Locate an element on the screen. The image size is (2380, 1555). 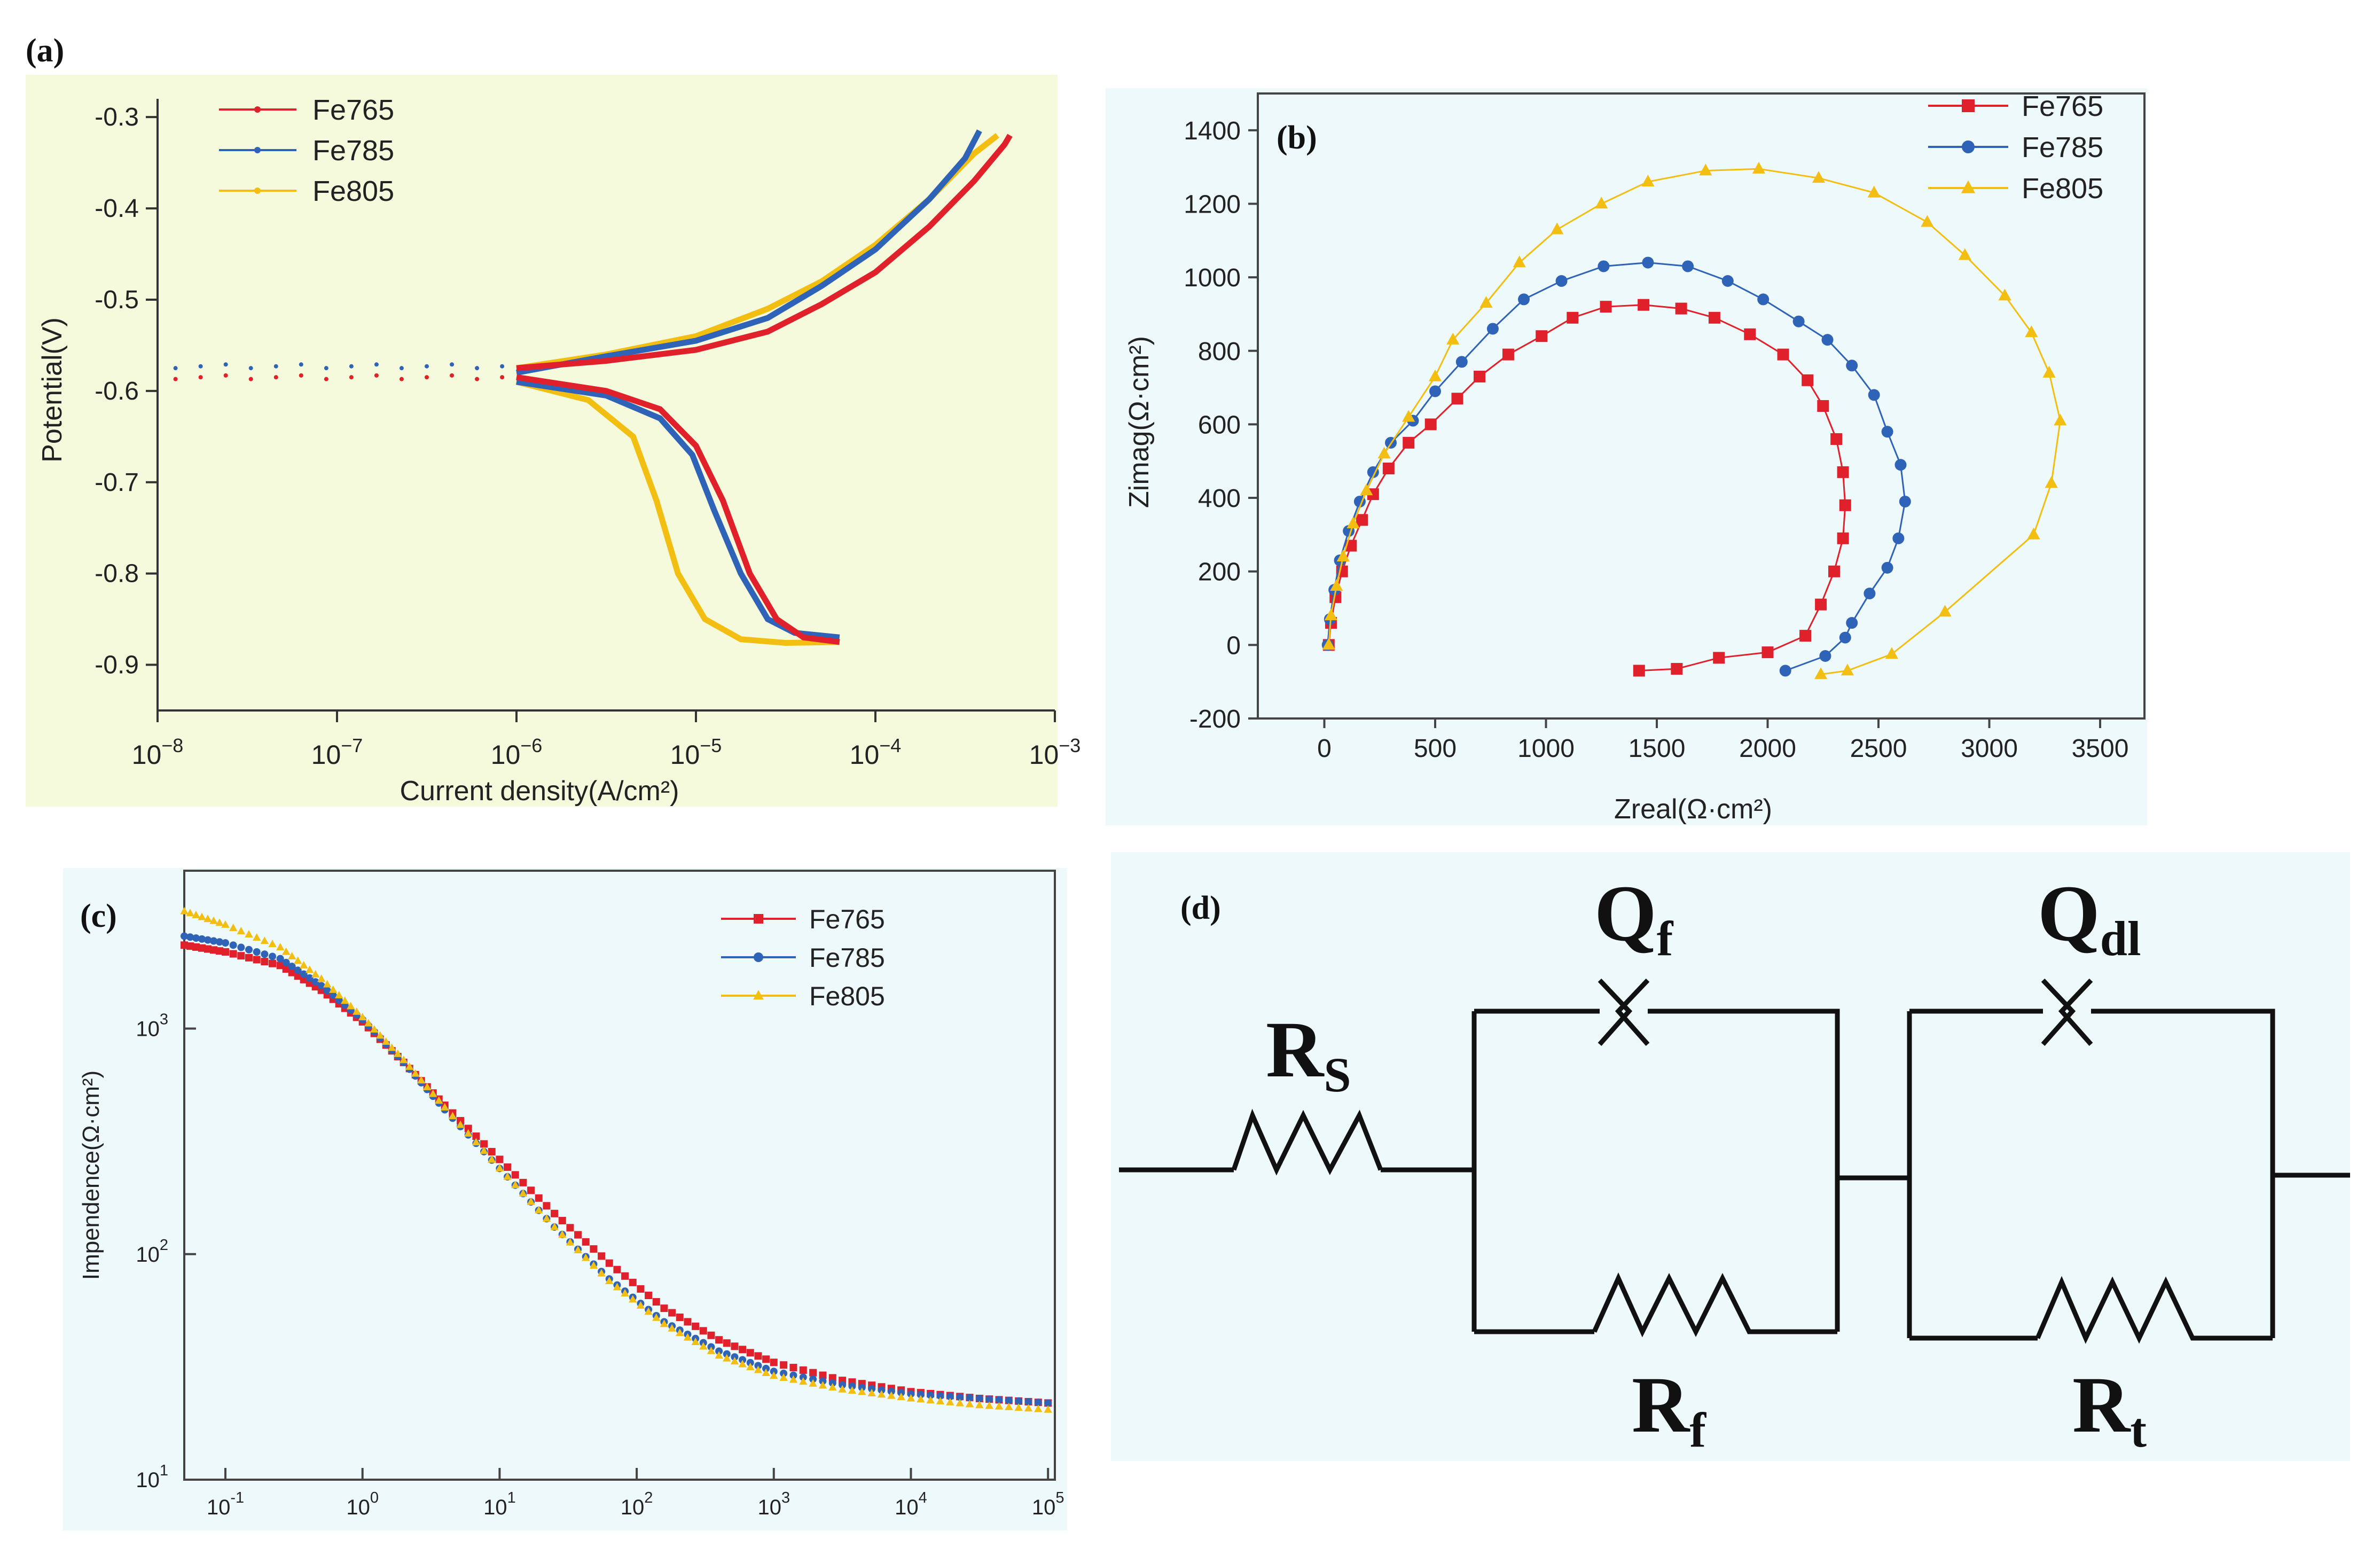
cpe-qf is located at coordinates (1624, 1012).